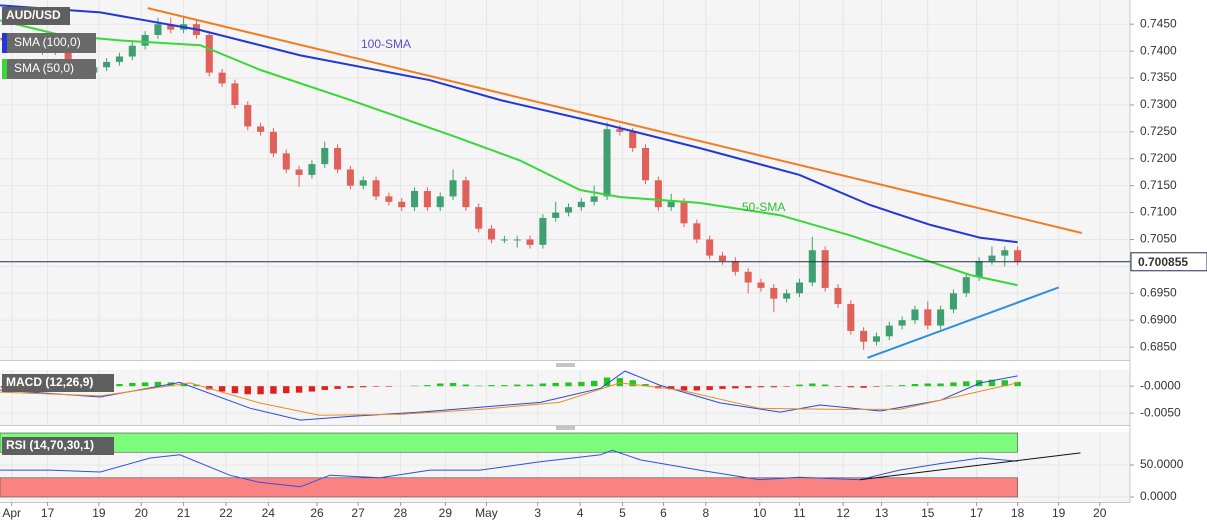 The width and height of the screenshot is (1207, 531). What do you see at coordinates (226, 513) in the screenshot?
I see `x-tick-label: 22` at bounding box center [226, 513].